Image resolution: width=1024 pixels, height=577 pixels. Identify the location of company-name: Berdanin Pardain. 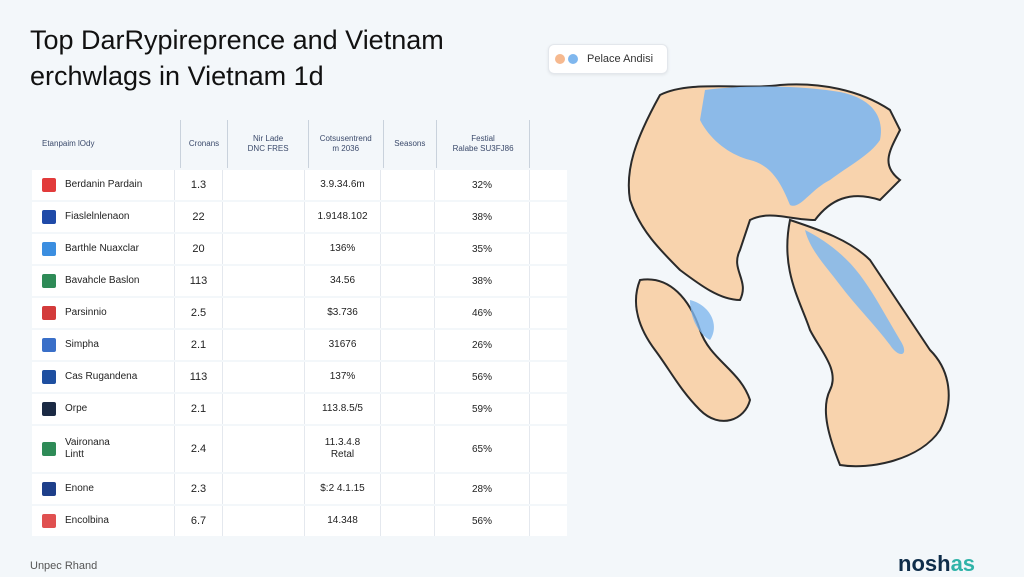
(104, 184).